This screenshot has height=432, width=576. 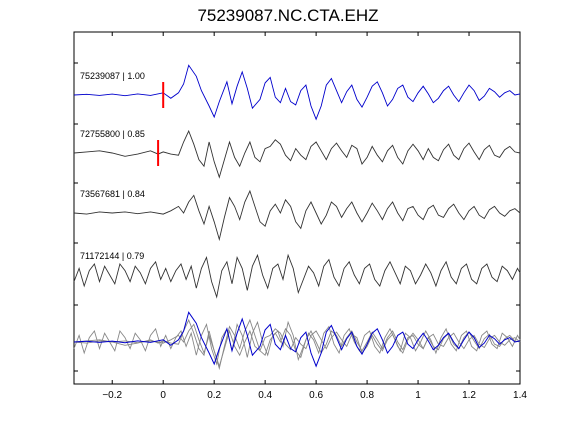 I want to click on x-tick-label: 0, so click(x=163, y=395).